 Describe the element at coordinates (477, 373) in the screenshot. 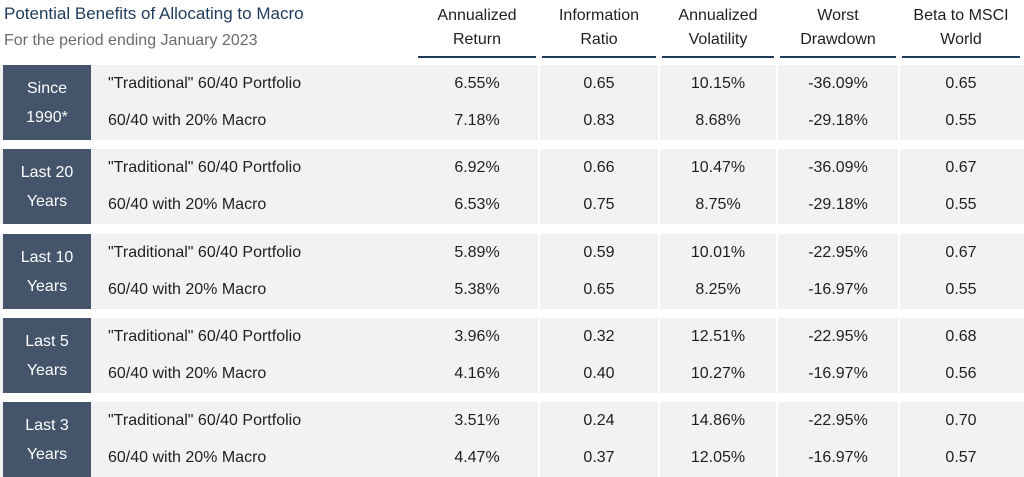

I see `metric-value: 4.16%` at that location.